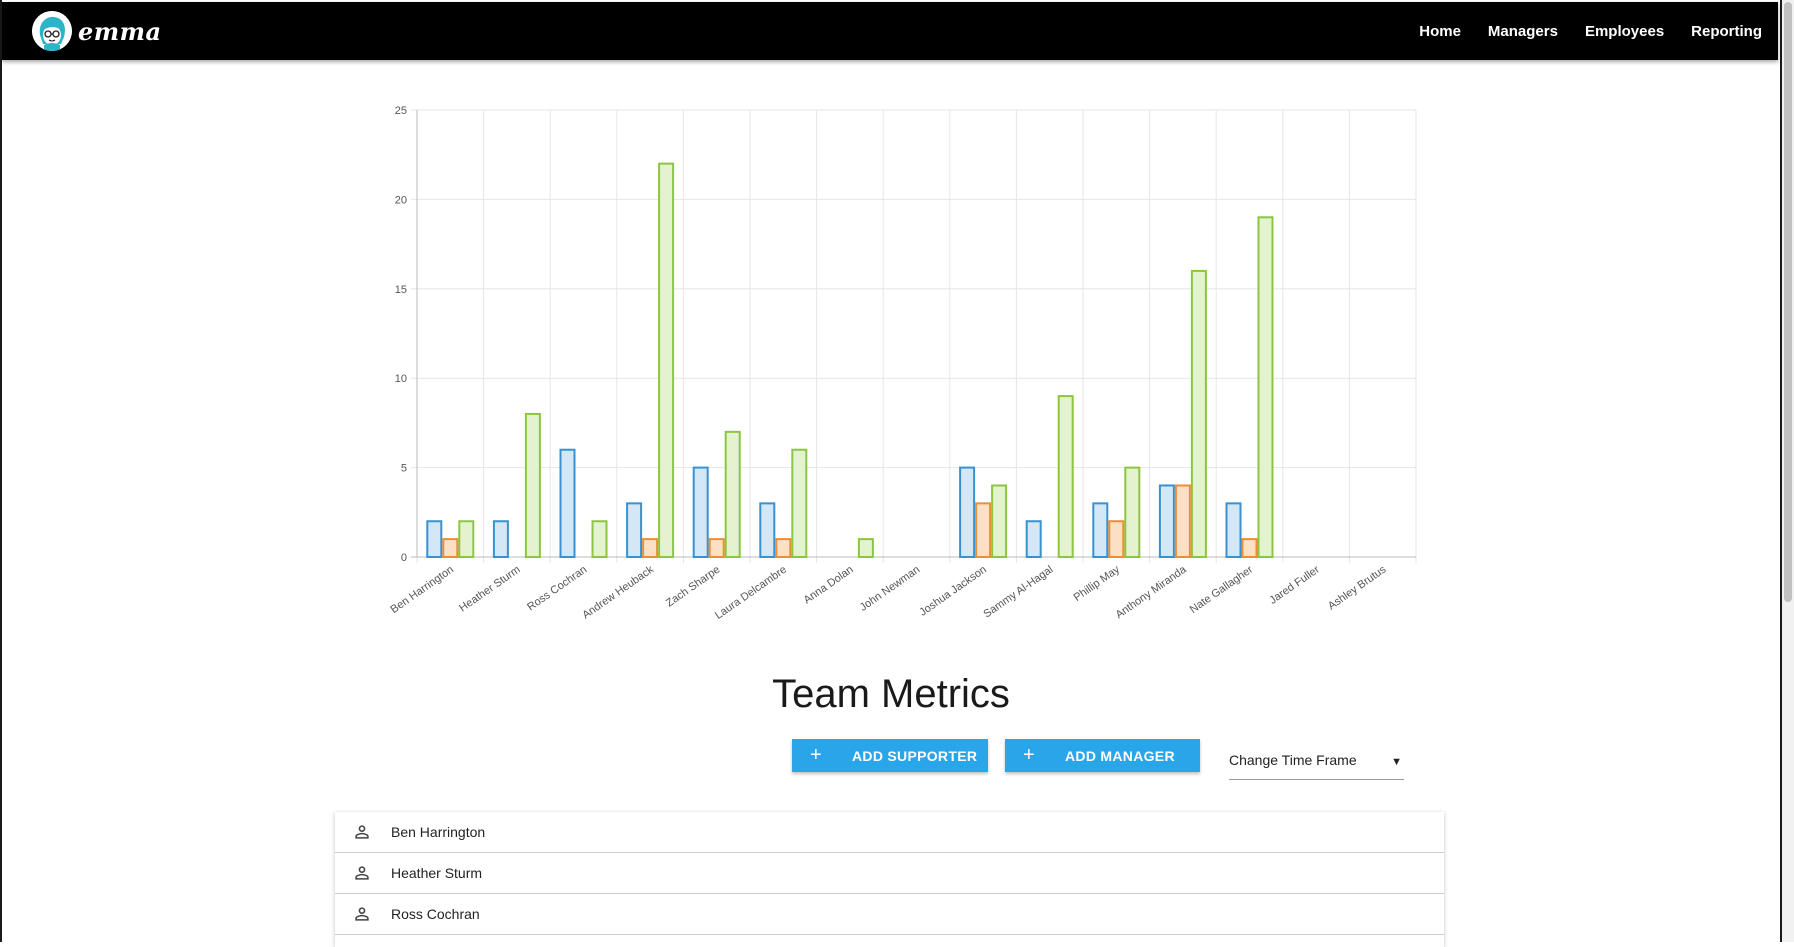 This screenshot has width=1794, height=947. I want to click on nav-reporting: Reporting, so click(1726, 31).